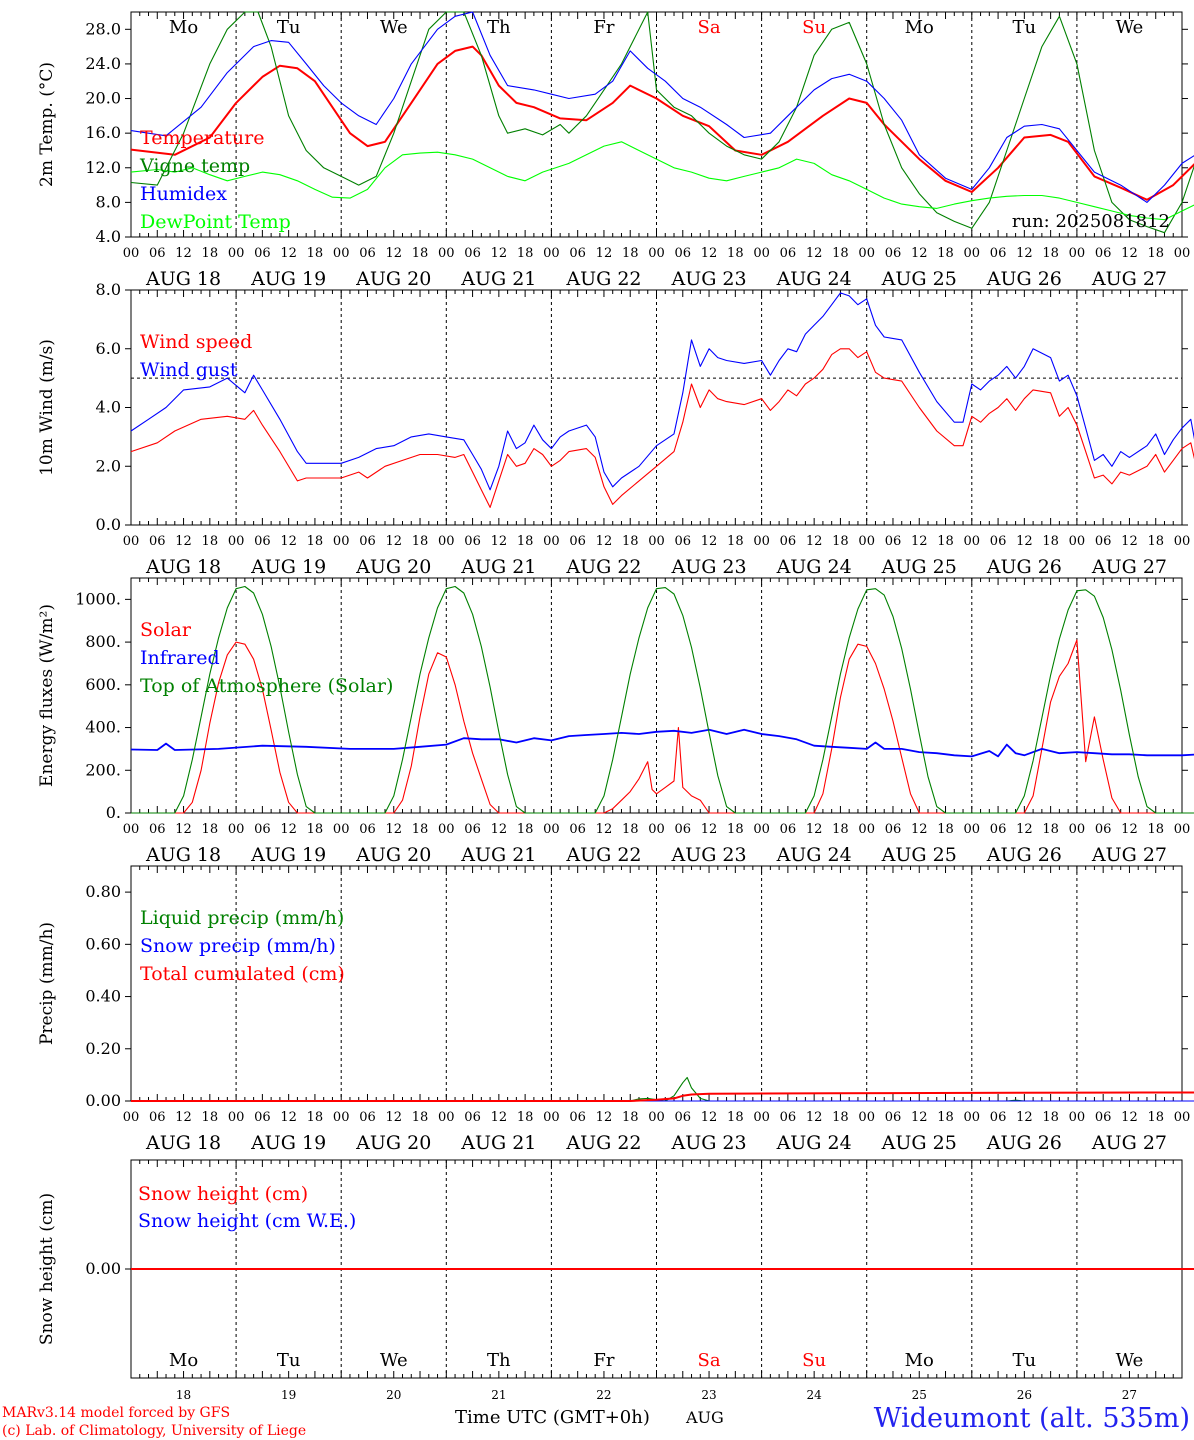 The image size is (1194, 1440). I want to click on y-tick-label: 16.0, so click(103, 132).